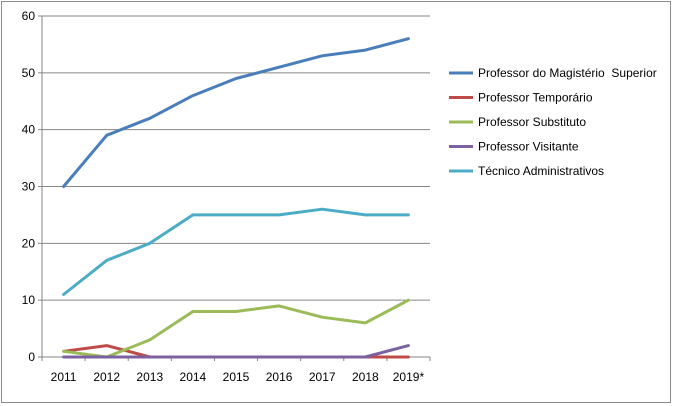 This screenshot has height=406, width=674. I want to click on x-tick-label: 2012, so click(106, 377).